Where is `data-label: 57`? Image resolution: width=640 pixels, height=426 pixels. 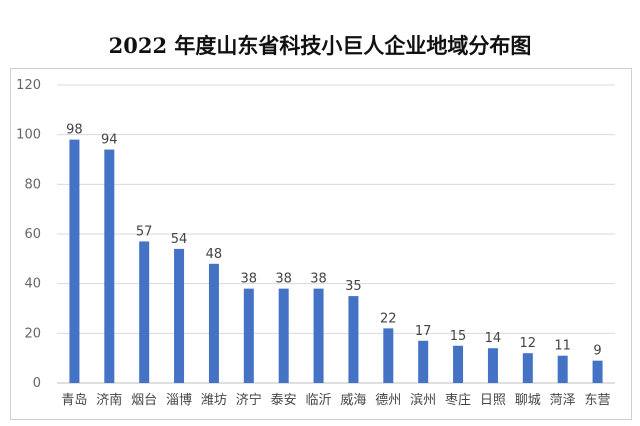 data-label: 57 is located at coordinates (144, 231).